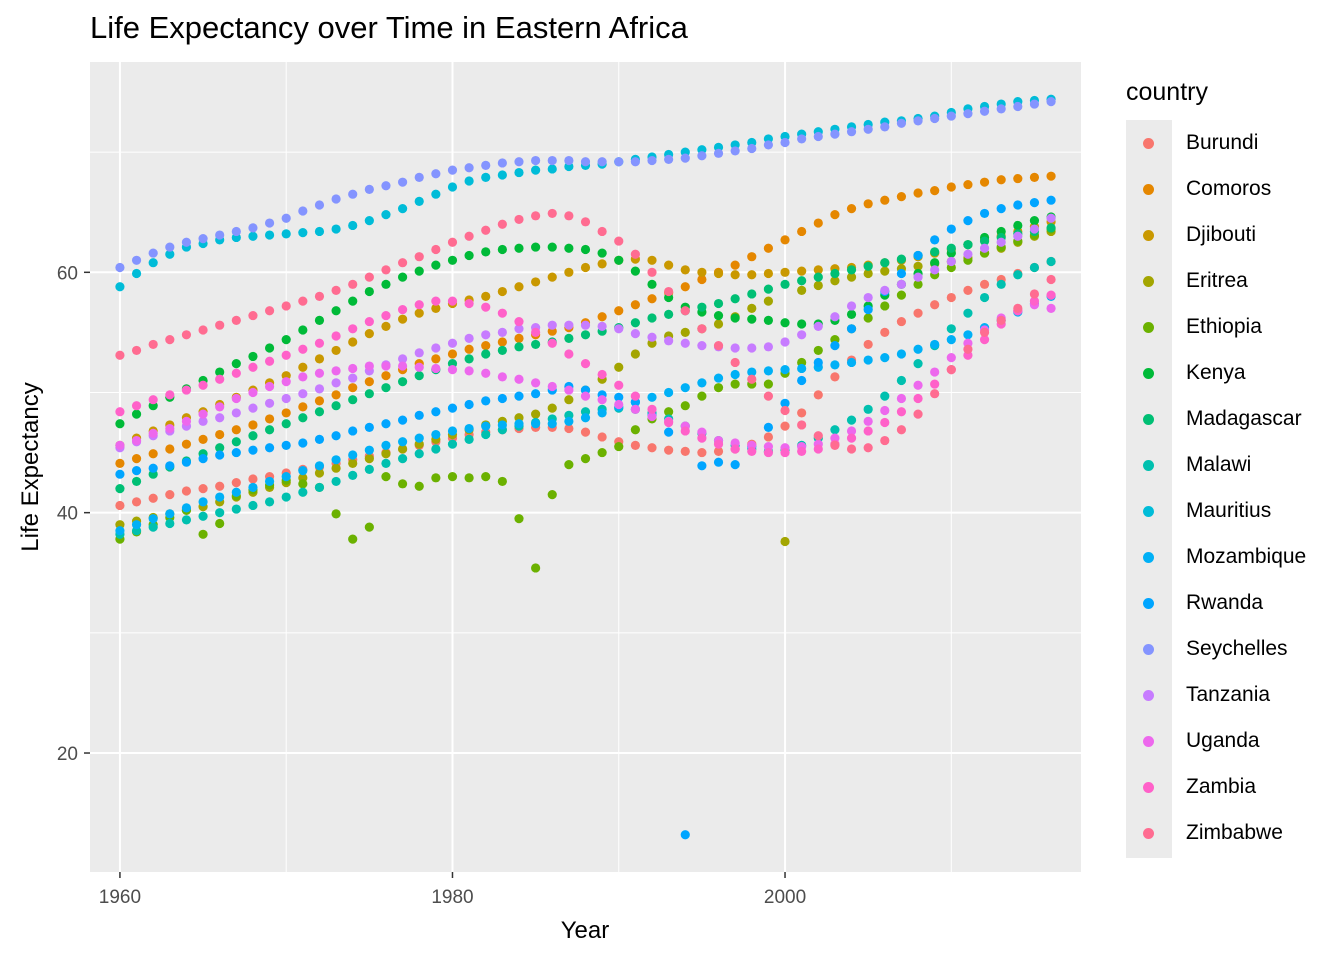 Image resolution: width=1344 pixels, height=960 pixels. I want to click on legend-label: Tanzania, so click(1228, 694).